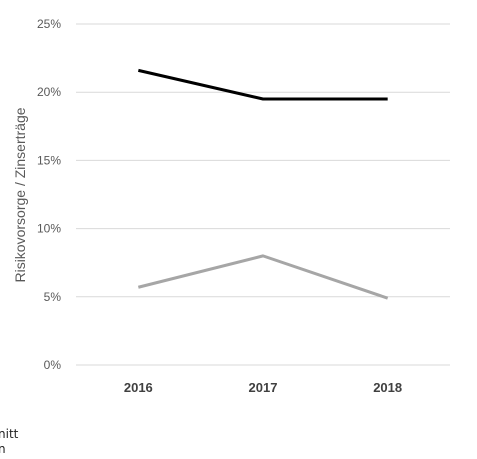 Image resolution: width=477 pixels, height=459 pixels. What do you see at coordinates (53, 297) in the screenshot?
I see `y-tick-label: 5%` at bounding box center [53, 297].